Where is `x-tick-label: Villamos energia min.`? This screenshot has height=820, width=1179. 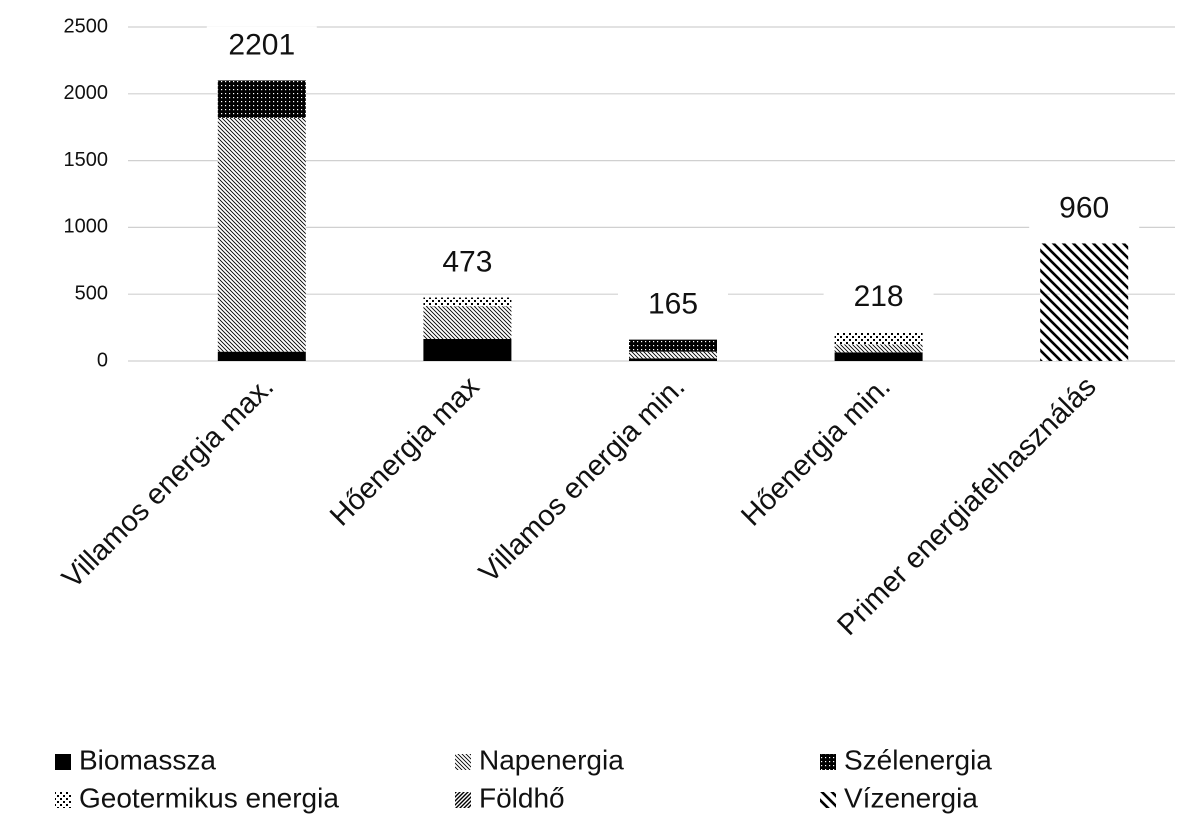
x-tick-label: Villamos energia min. is located at coordinates (582, 480).